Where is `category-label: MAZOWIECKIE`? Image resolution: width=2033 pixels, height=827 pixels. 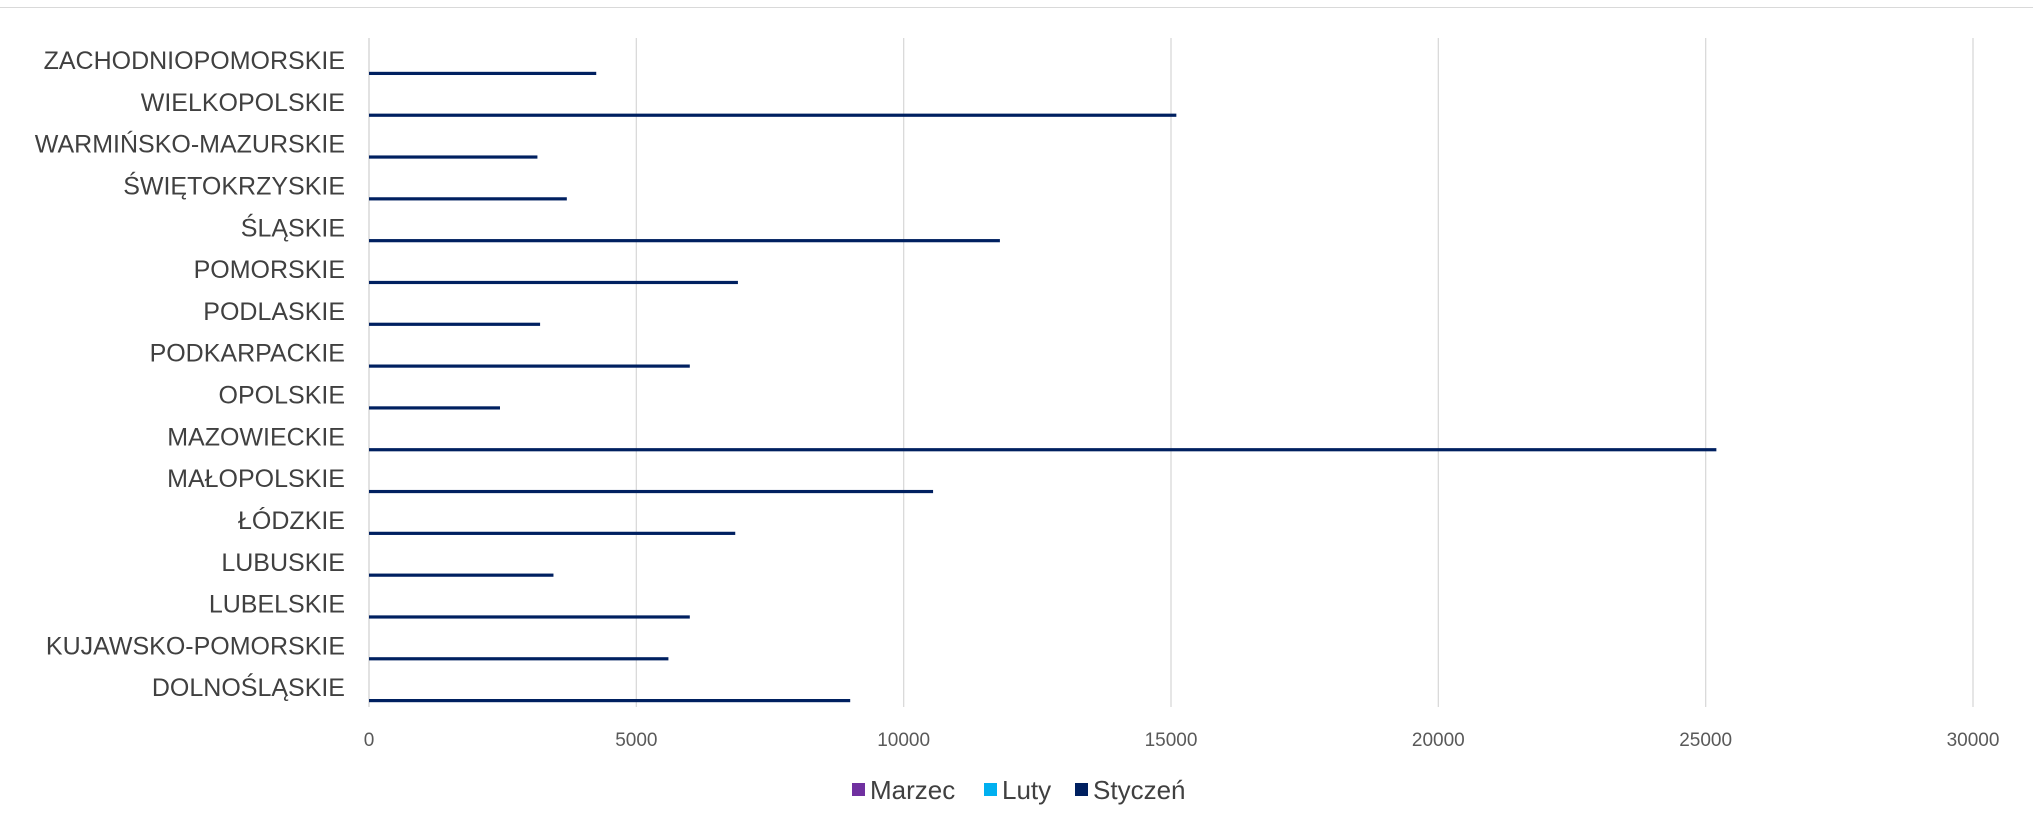
category-label: MAZOWIECKIE is located at coordinates (256, 437).